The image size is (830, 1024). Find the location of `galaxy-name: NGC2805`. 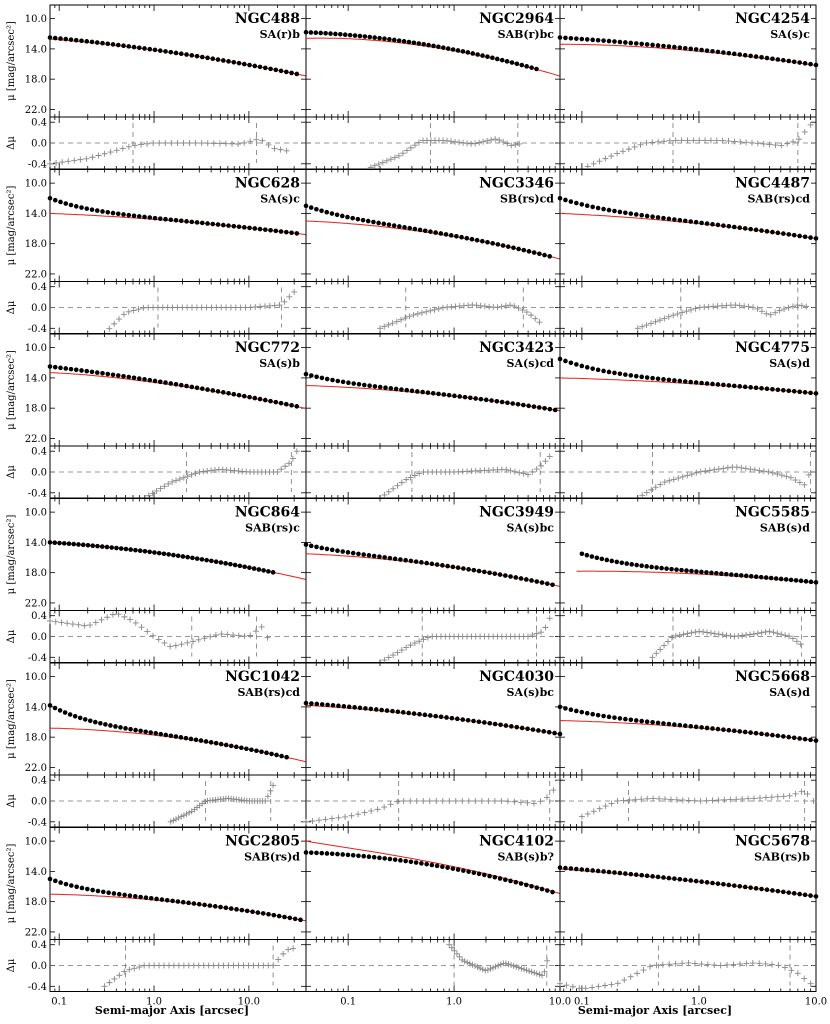

galaxy-name: NGC2805 is located at coordinates (262, 842).